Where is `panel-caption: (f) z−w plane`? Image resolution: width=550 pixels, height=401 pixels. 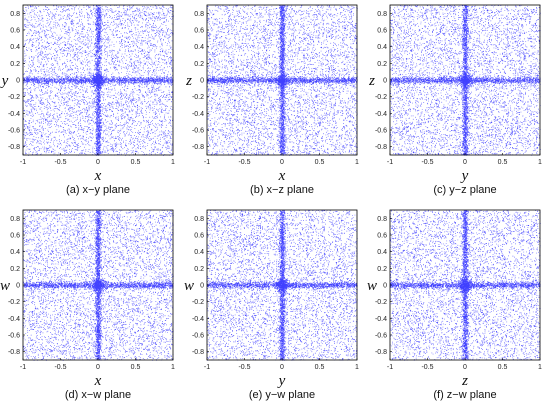
panel-caption: (f) z−w plane is located at coordinates (464, 395).